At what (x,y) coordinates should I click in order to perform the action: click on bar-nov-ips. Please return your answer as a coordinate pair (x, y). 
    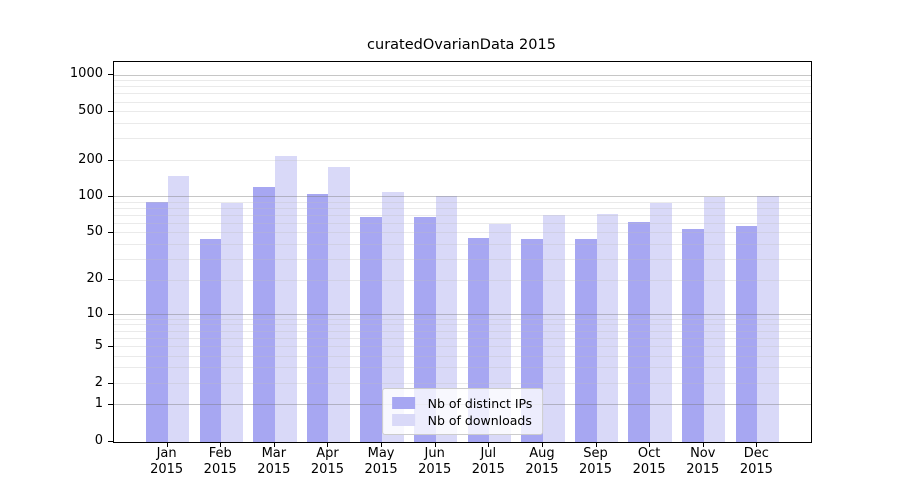
    Looking at the image, I should click on (693, 335).